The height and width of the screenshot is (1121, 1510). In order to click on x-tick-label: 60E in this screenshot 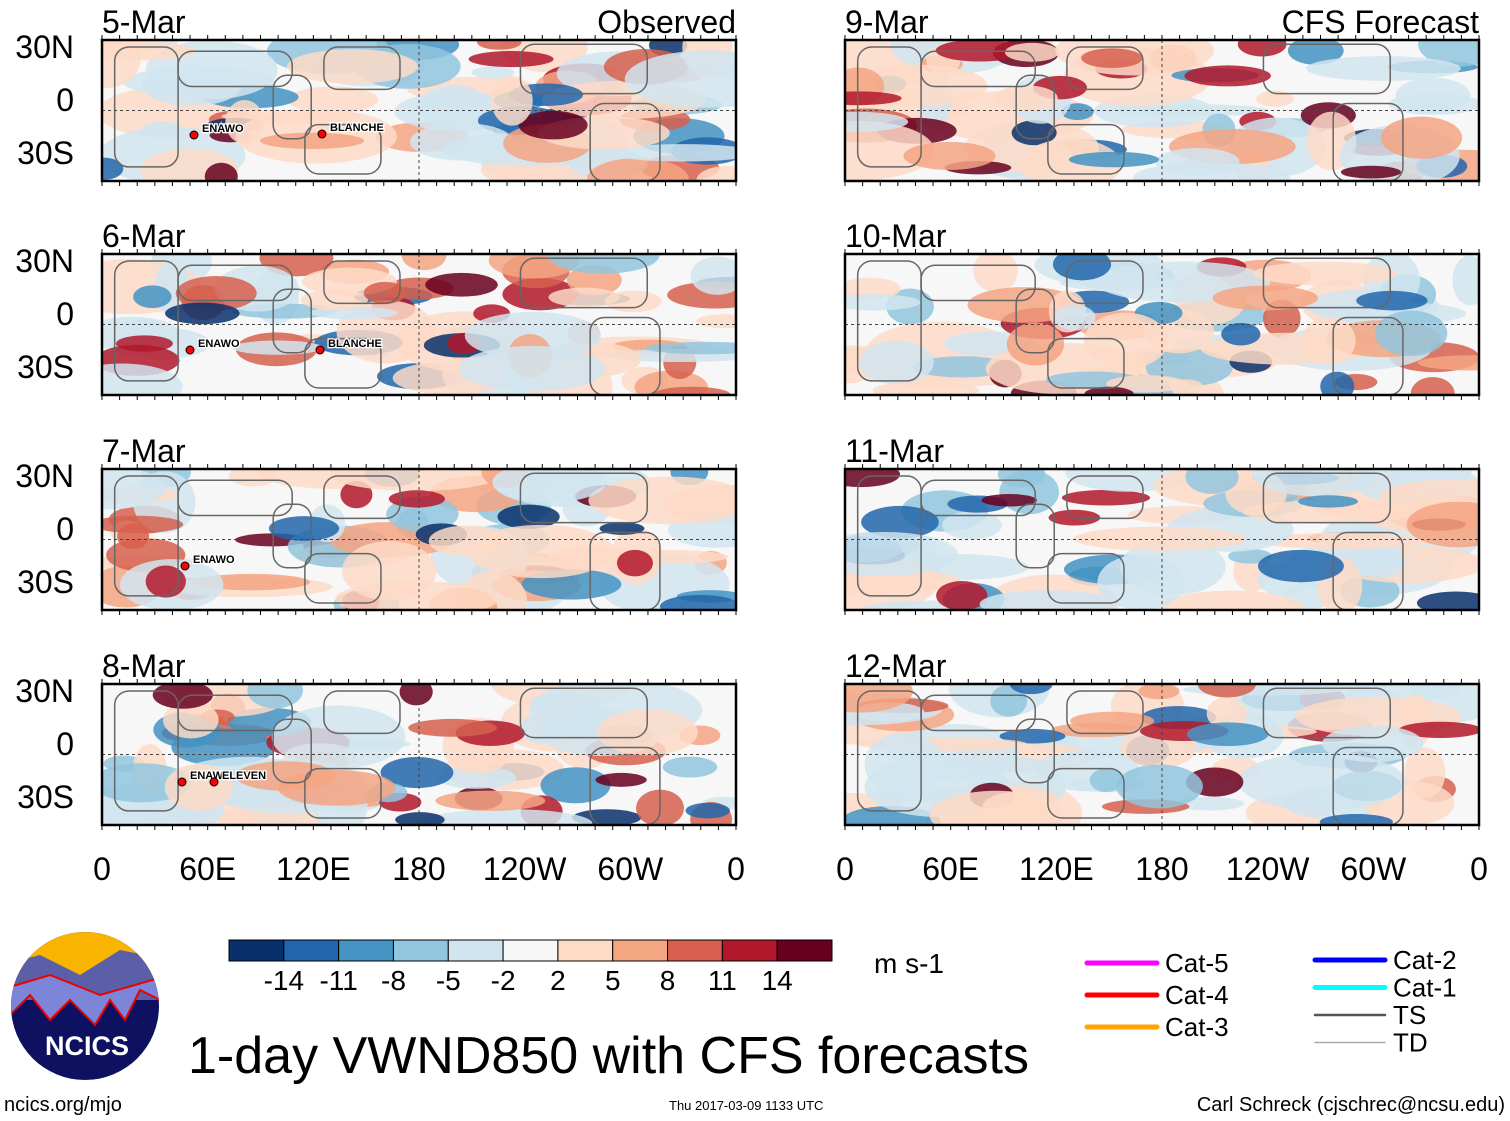, I will do `click(950, 869)`.